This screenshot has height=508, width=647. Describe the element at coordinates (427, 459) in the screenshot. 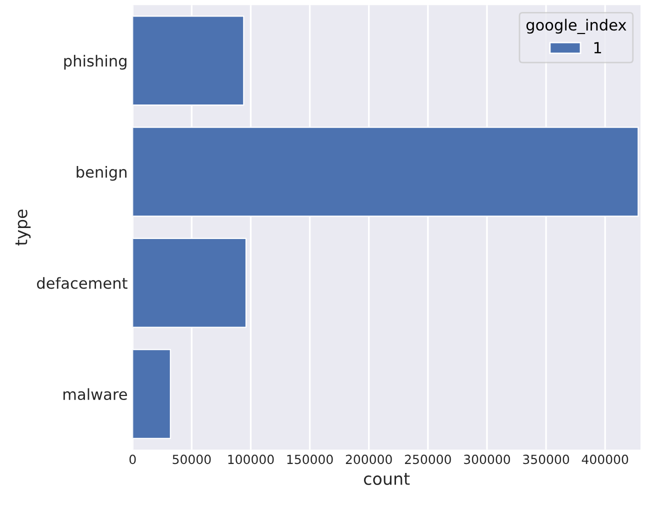

I see `x-tick-label: 250000` at that location.